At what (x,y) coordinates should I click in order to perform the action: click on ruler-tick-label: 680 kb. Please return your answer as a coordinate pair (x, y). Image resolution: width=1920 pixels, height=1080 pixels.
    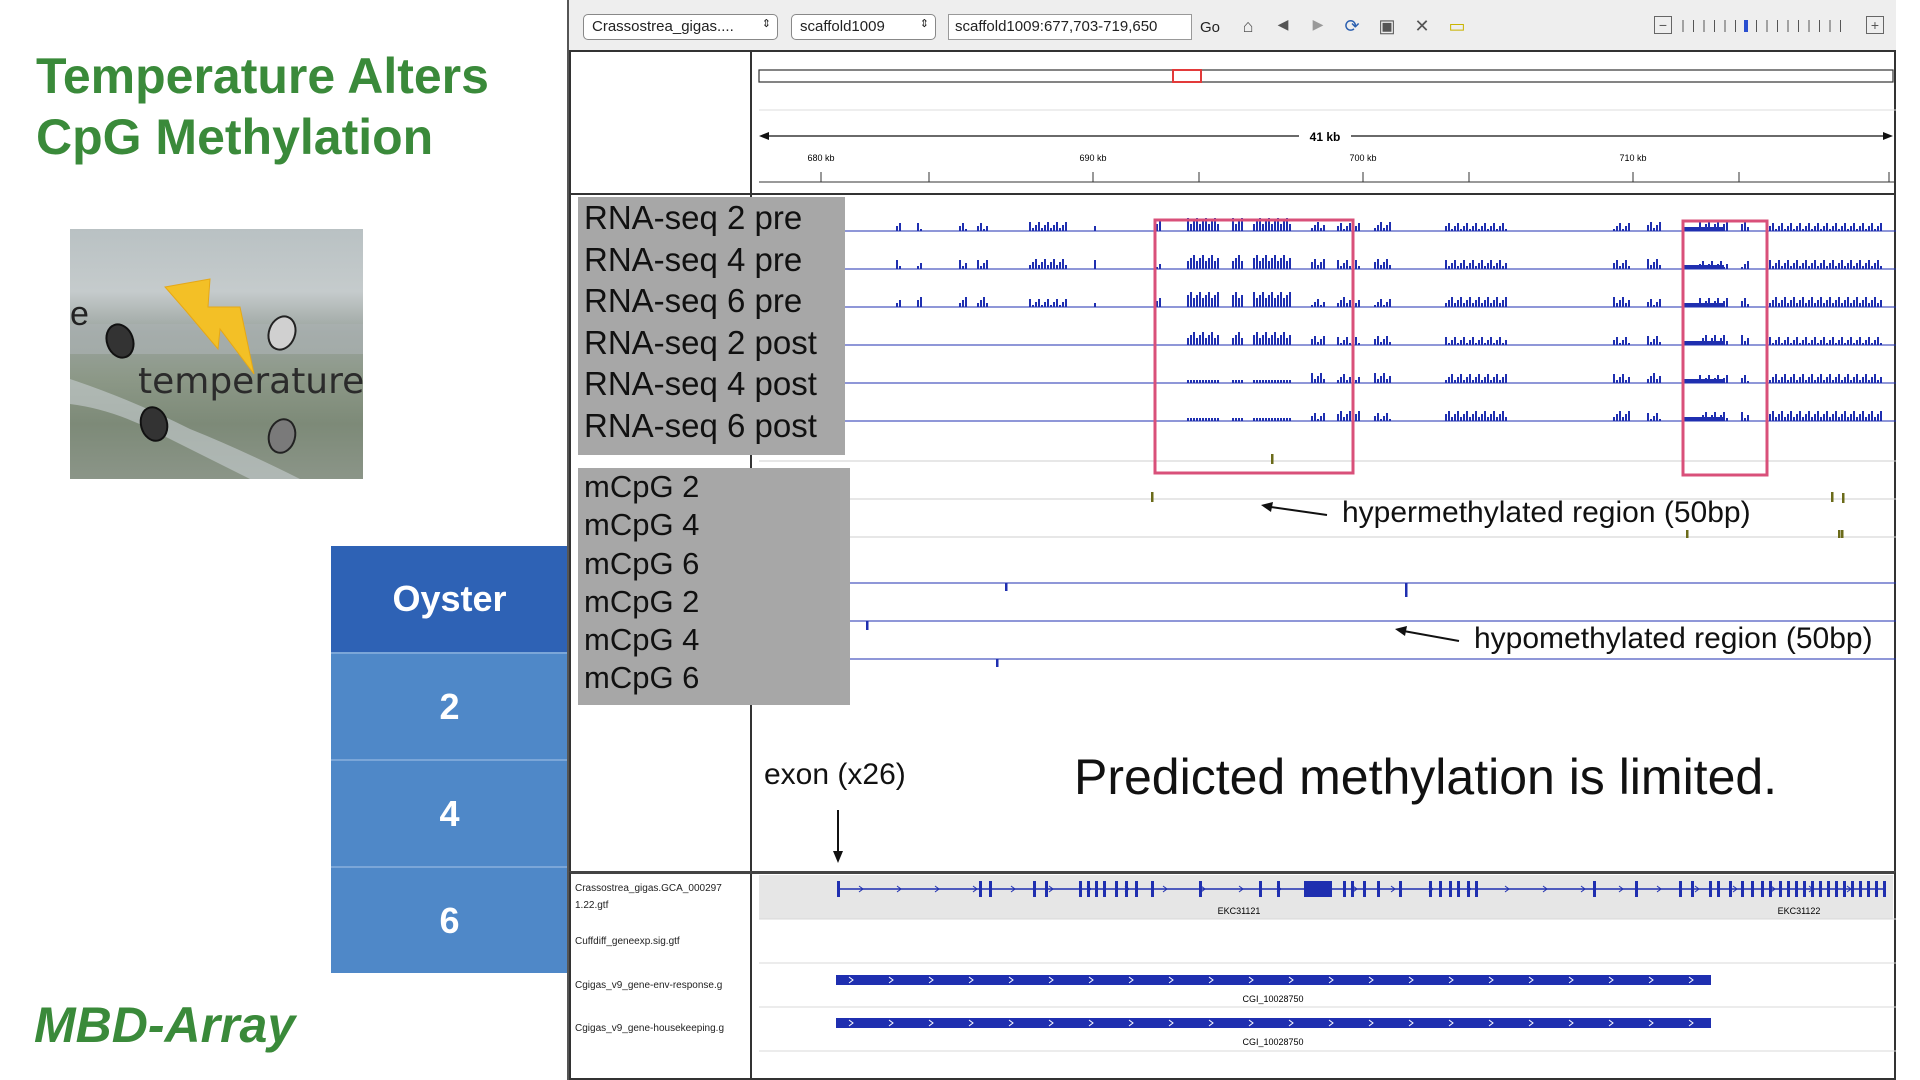
    Looking at the image, I should click on (820, 158).